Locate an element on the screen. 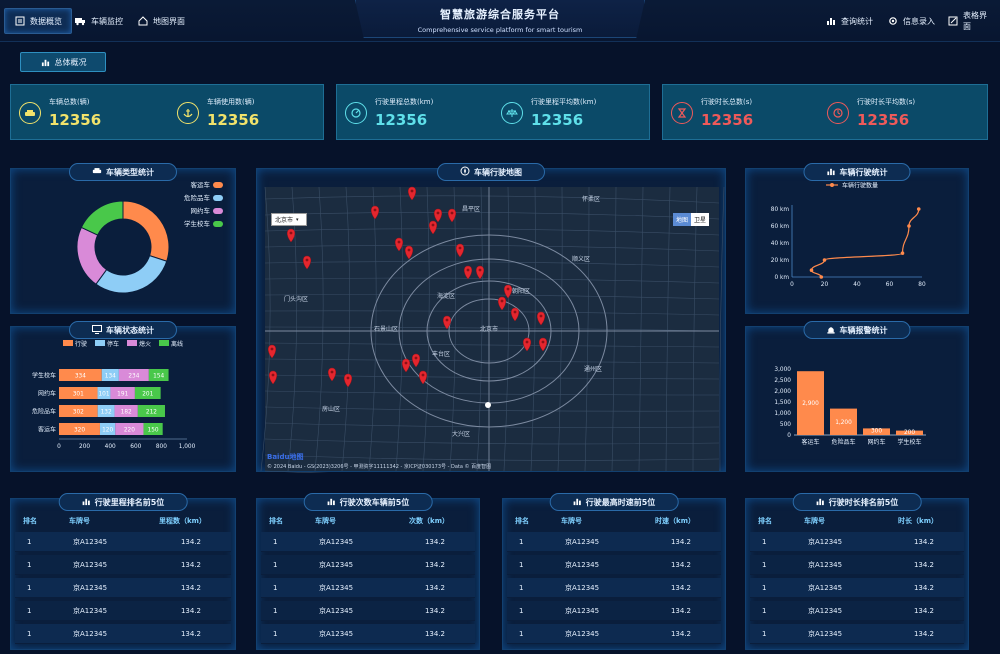 The width and height of the screenshot is (1000, 654). nav-query-stats: 查询统计 is located at coordinates (849, 21).